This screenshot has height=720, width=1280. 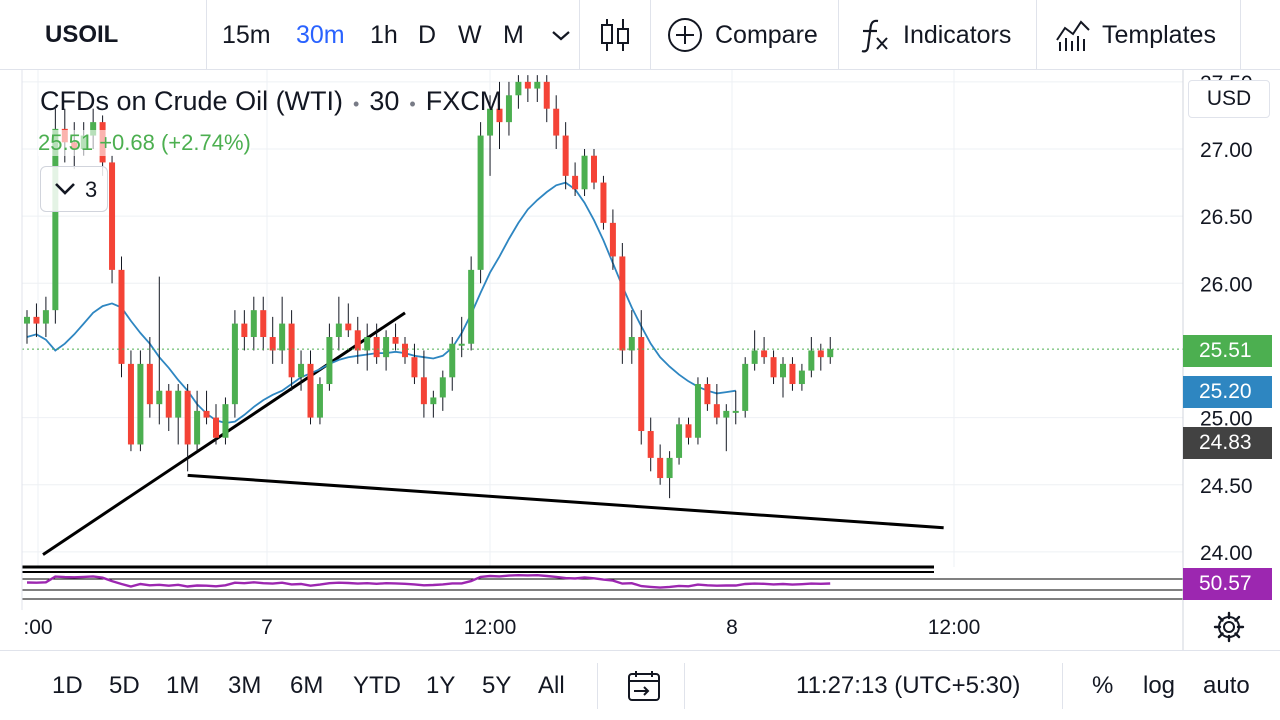 I want to click on exchange-label: FXCM, so click(x=464, y=101).